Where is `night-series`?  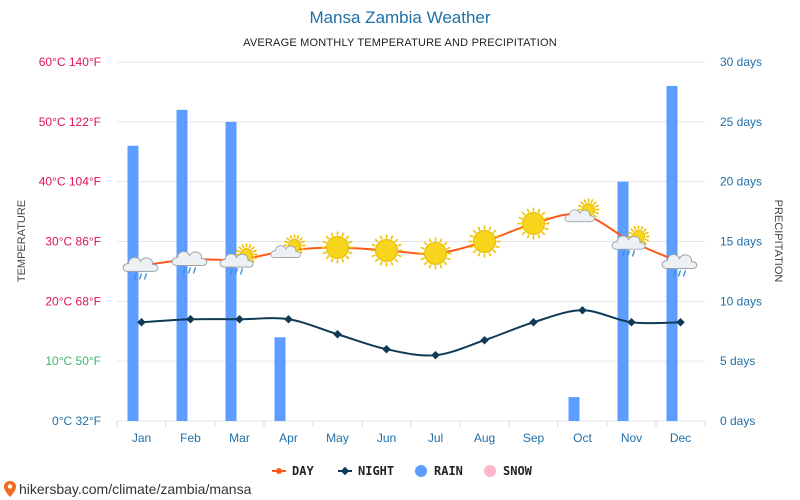 night-series is located at coordinates (411, 333).